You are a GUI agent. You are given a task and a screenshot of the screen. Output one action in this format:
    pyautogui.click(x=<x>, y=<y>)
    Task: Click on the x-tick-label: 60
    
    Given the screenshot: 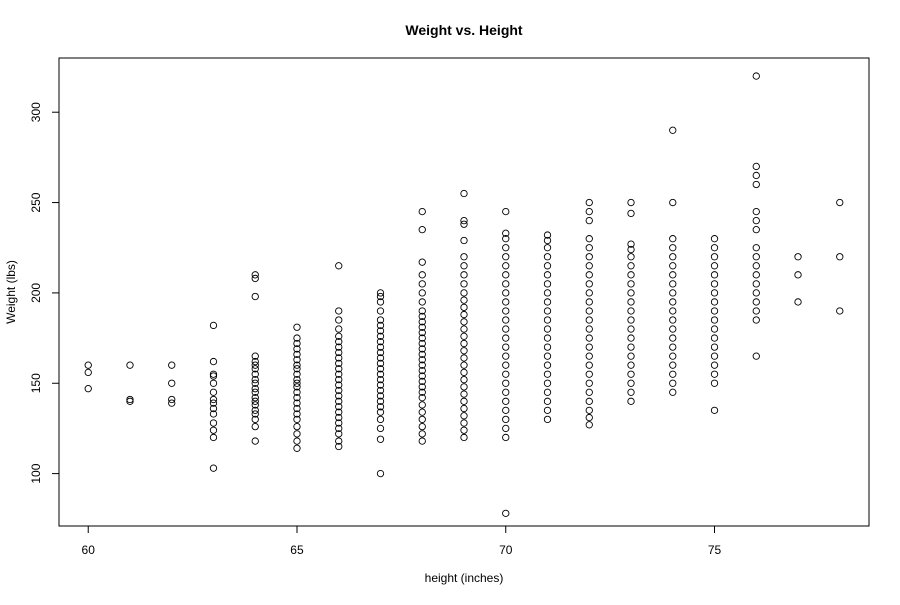 What is the action you would take?
    pyautogui.click(x=89, y=550)
    